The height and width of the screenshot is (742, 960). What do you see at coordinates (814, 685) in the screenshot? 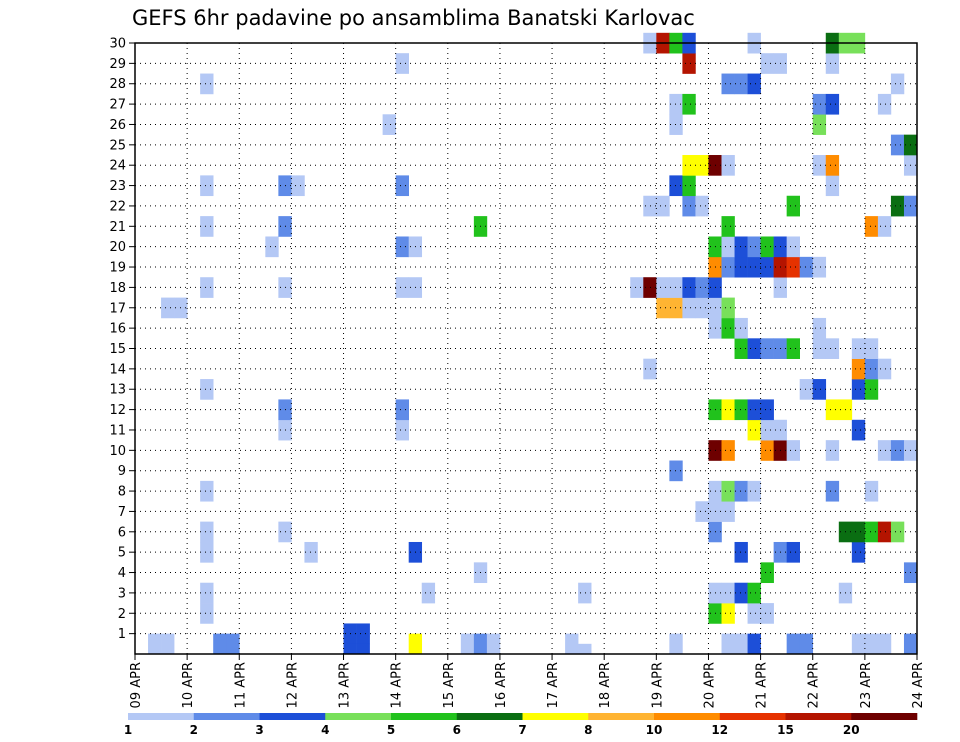
I see `x-tick-label: 22 APR` at bounding box center [814, 685].